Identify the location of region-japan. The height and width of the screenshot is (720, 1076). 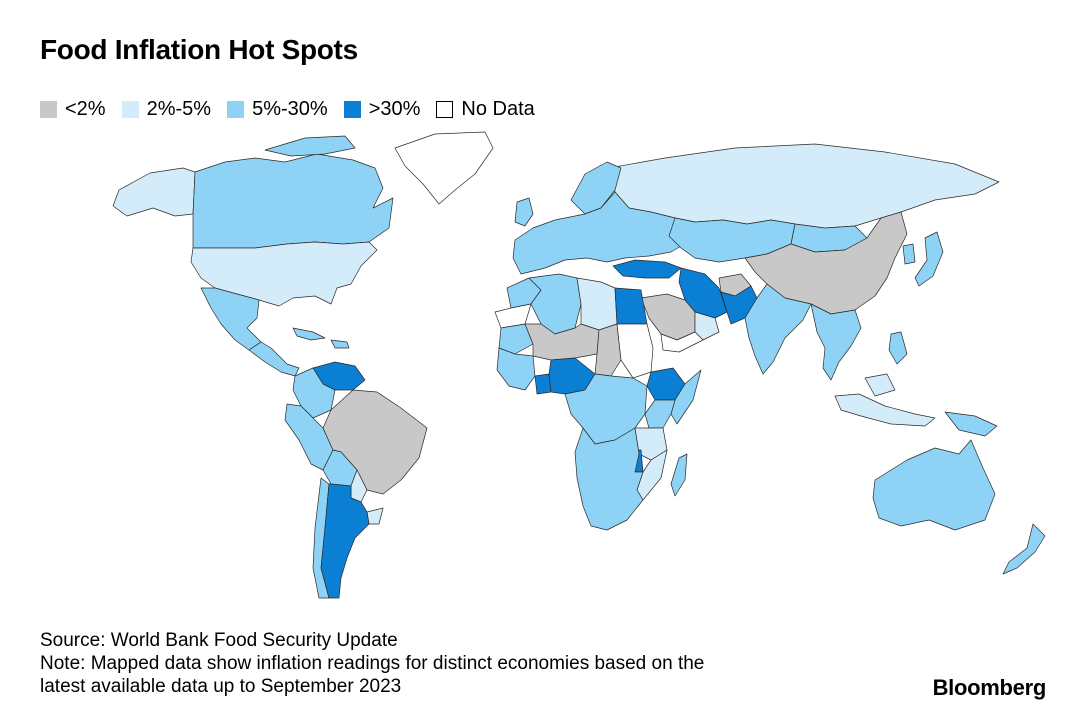
(929, 259).